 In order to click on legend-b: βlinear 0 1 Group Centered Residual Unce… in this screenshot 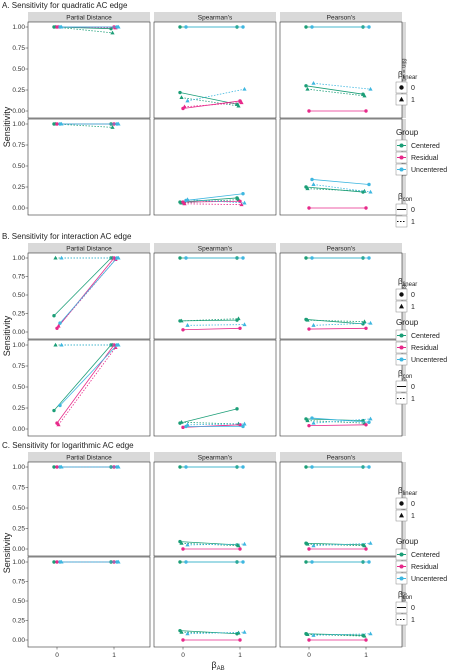, I will do `click(421, 341)`.